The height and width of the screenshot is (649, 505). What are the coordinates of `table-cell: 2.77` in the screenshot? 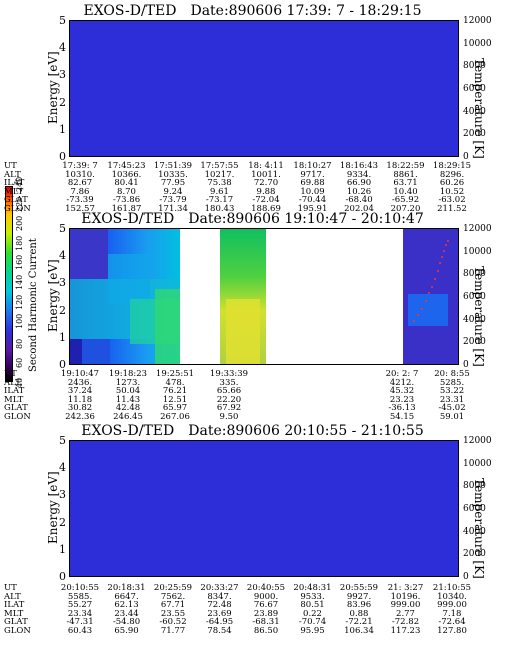 It's located at (405, 613).